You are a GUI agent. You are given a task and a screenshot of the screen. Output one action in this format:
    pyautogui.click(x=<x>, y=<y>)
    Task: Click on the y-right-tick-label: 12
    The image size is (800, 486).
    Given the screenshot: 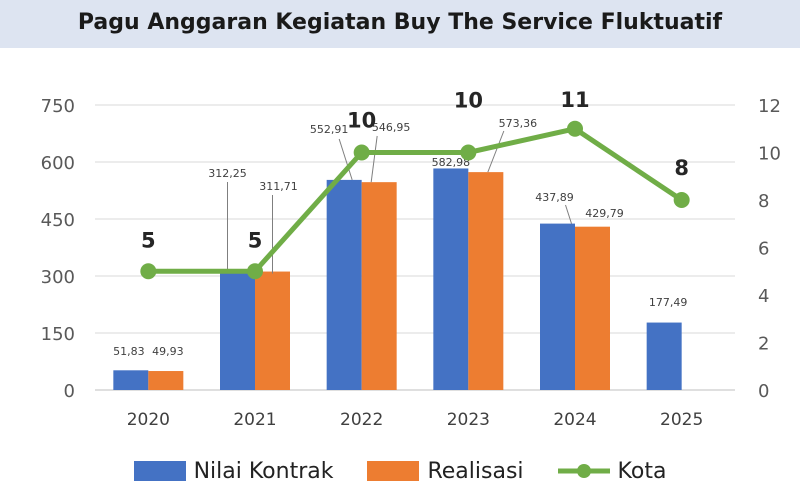 What is the action you would take?
    pyautogui.click(x=769, y=106)
    